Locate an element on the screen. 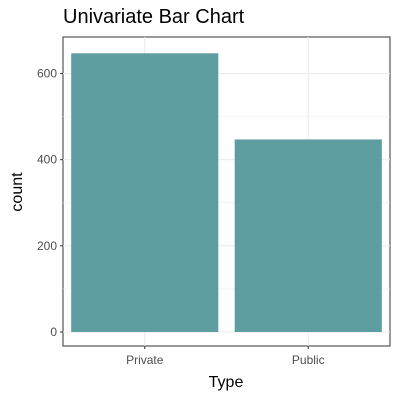  chart-title: Univariate Bar Chart is located at coordinates (154, 17).